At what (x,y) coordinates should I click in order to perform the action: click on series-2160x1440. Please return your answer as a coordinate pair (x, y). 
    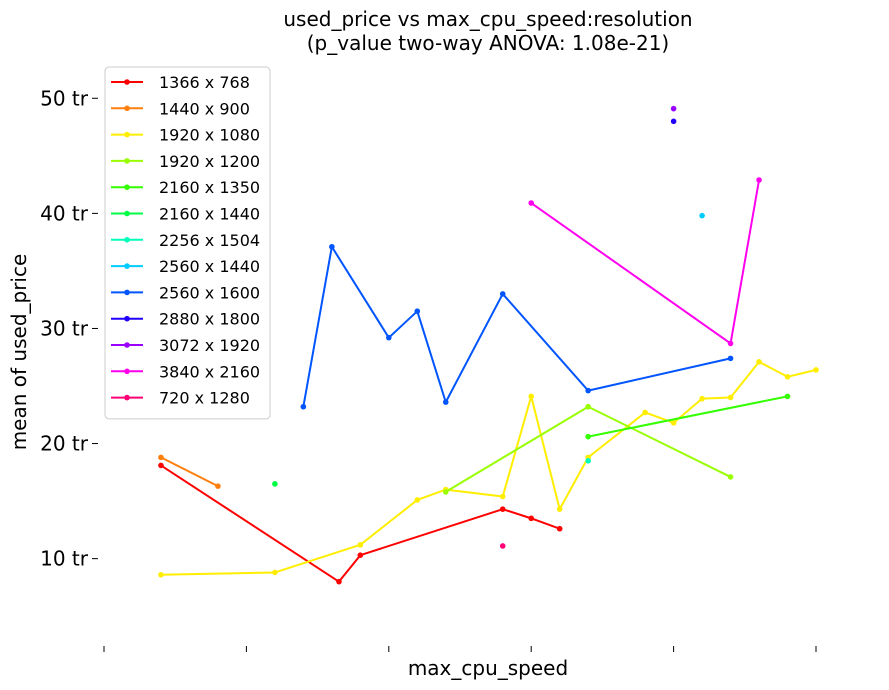
    Looking at the image, I should click on (275, 484).